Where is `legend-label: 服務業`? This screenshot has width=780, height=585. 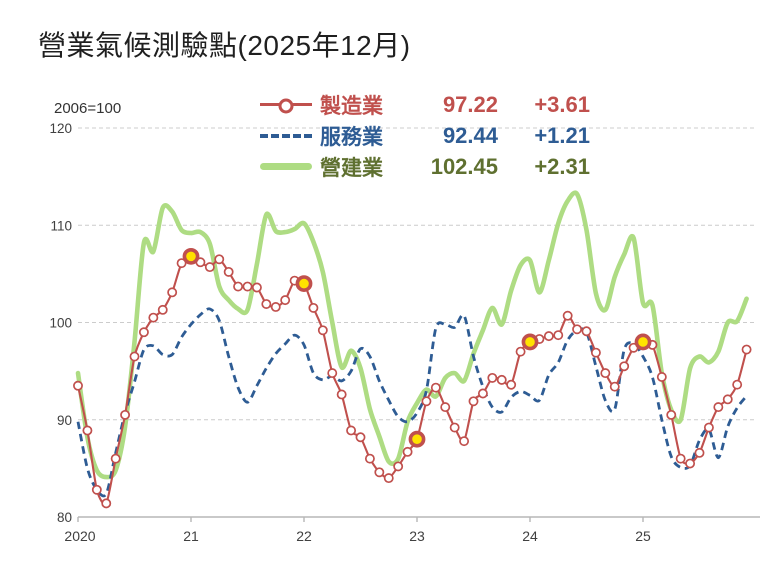
legend-label: 服務業 is located at coordinates (351, 137).